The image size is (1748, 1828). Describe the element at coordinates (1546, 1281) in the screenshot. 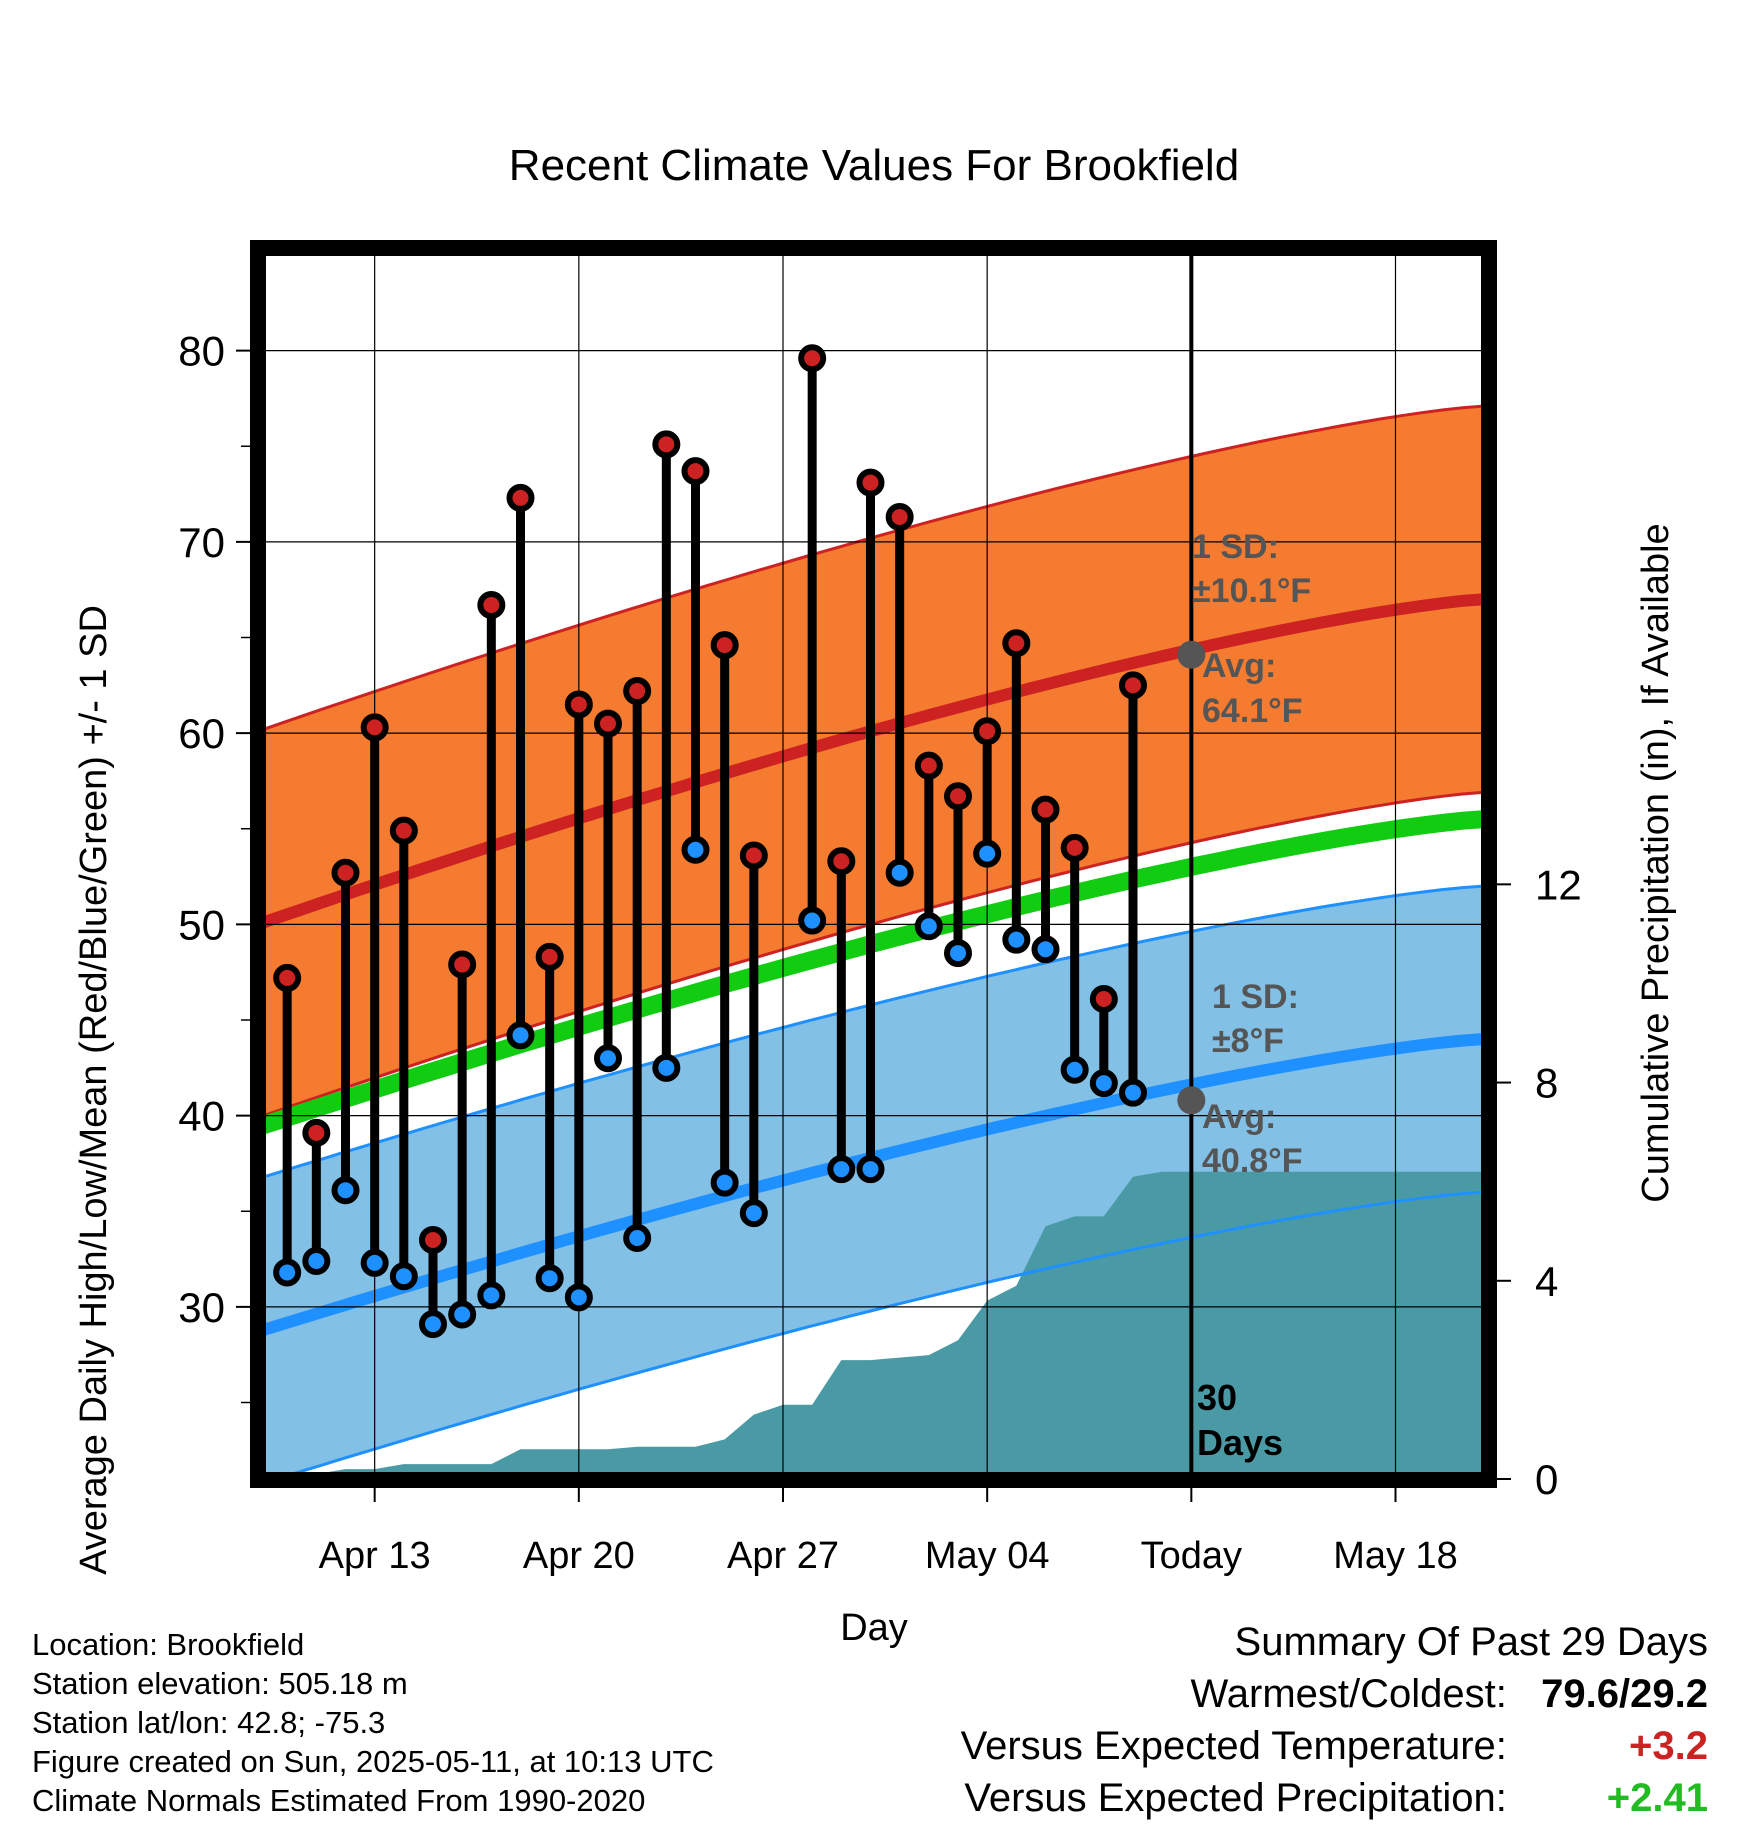

I see `y2-tick-label: 4` at that location.